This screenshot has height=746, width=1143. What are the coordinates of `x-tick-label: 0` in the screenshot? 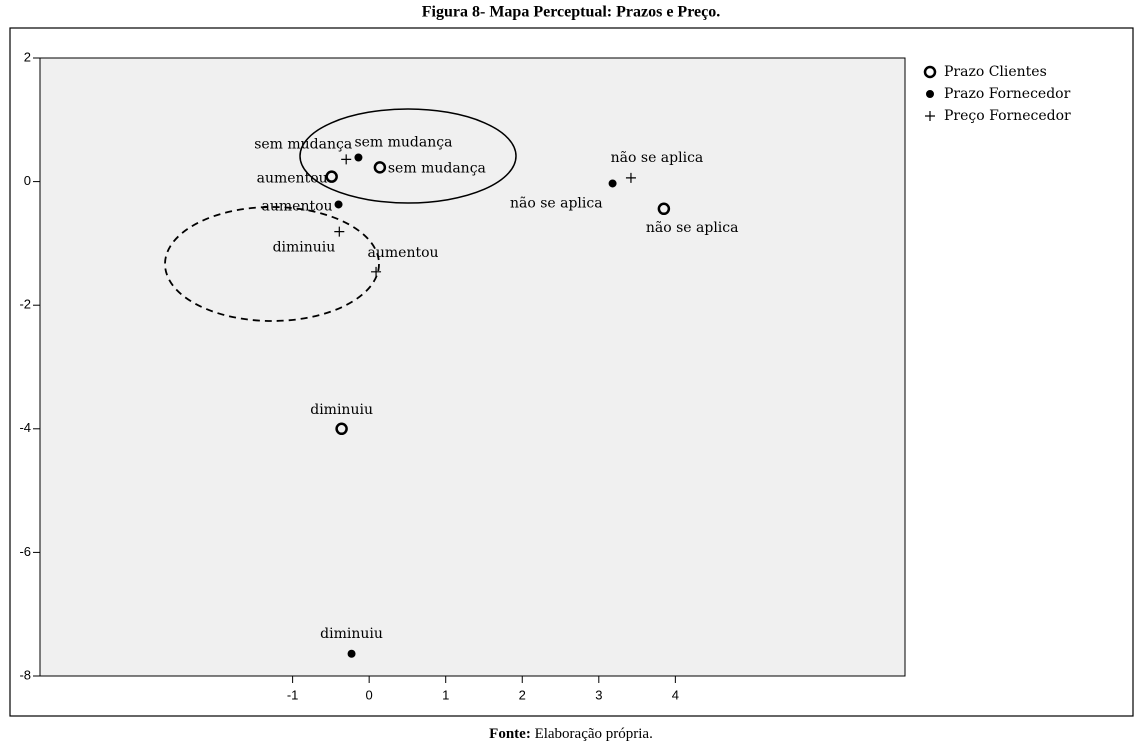 It's located at (369, 694).